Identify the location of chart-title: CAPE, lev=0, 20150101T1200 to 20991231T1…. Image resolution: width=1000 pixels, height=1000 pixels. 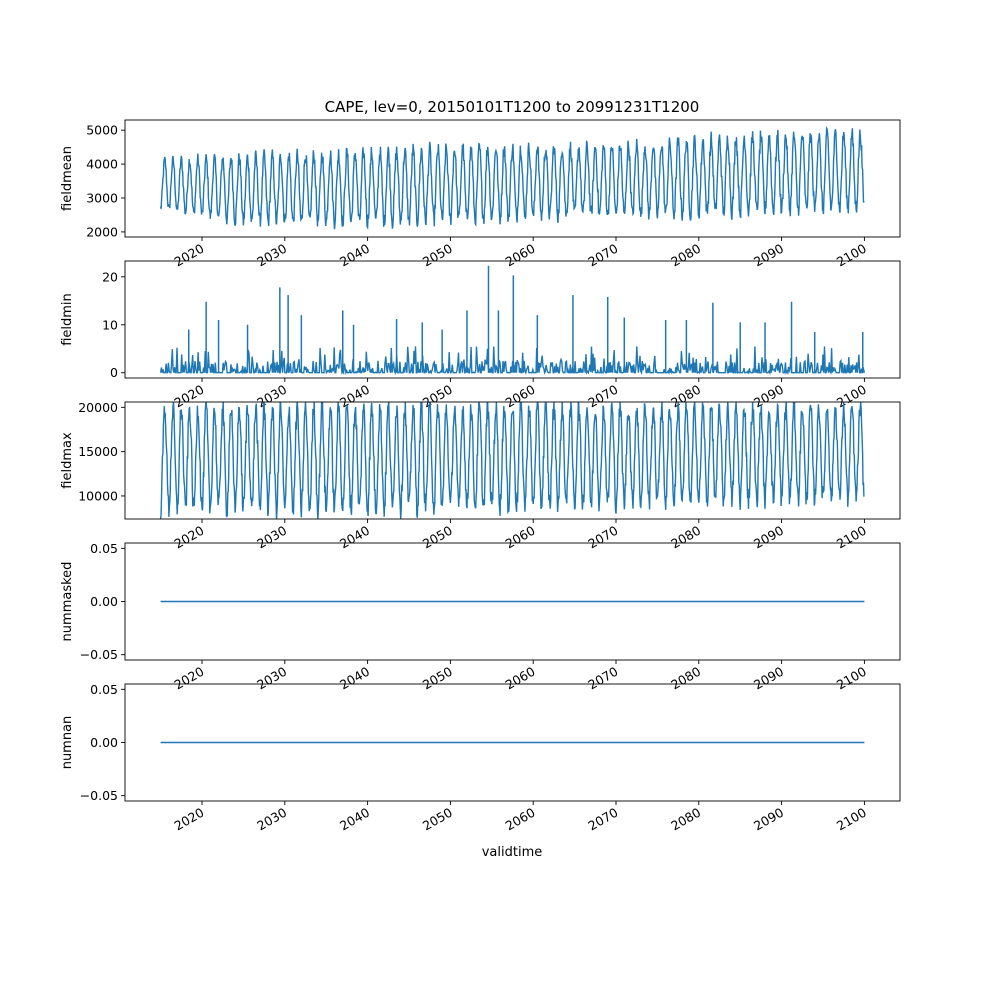
(512, 107).